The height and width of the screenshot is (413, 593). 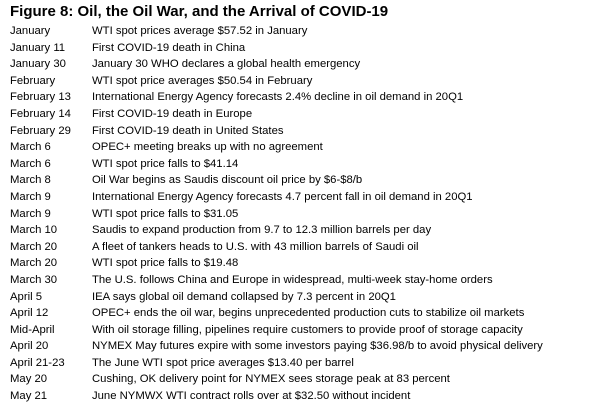 I want to click on timeline-row: March 9 WTI spot price falls to $31.05, so click(x=299, y=214).